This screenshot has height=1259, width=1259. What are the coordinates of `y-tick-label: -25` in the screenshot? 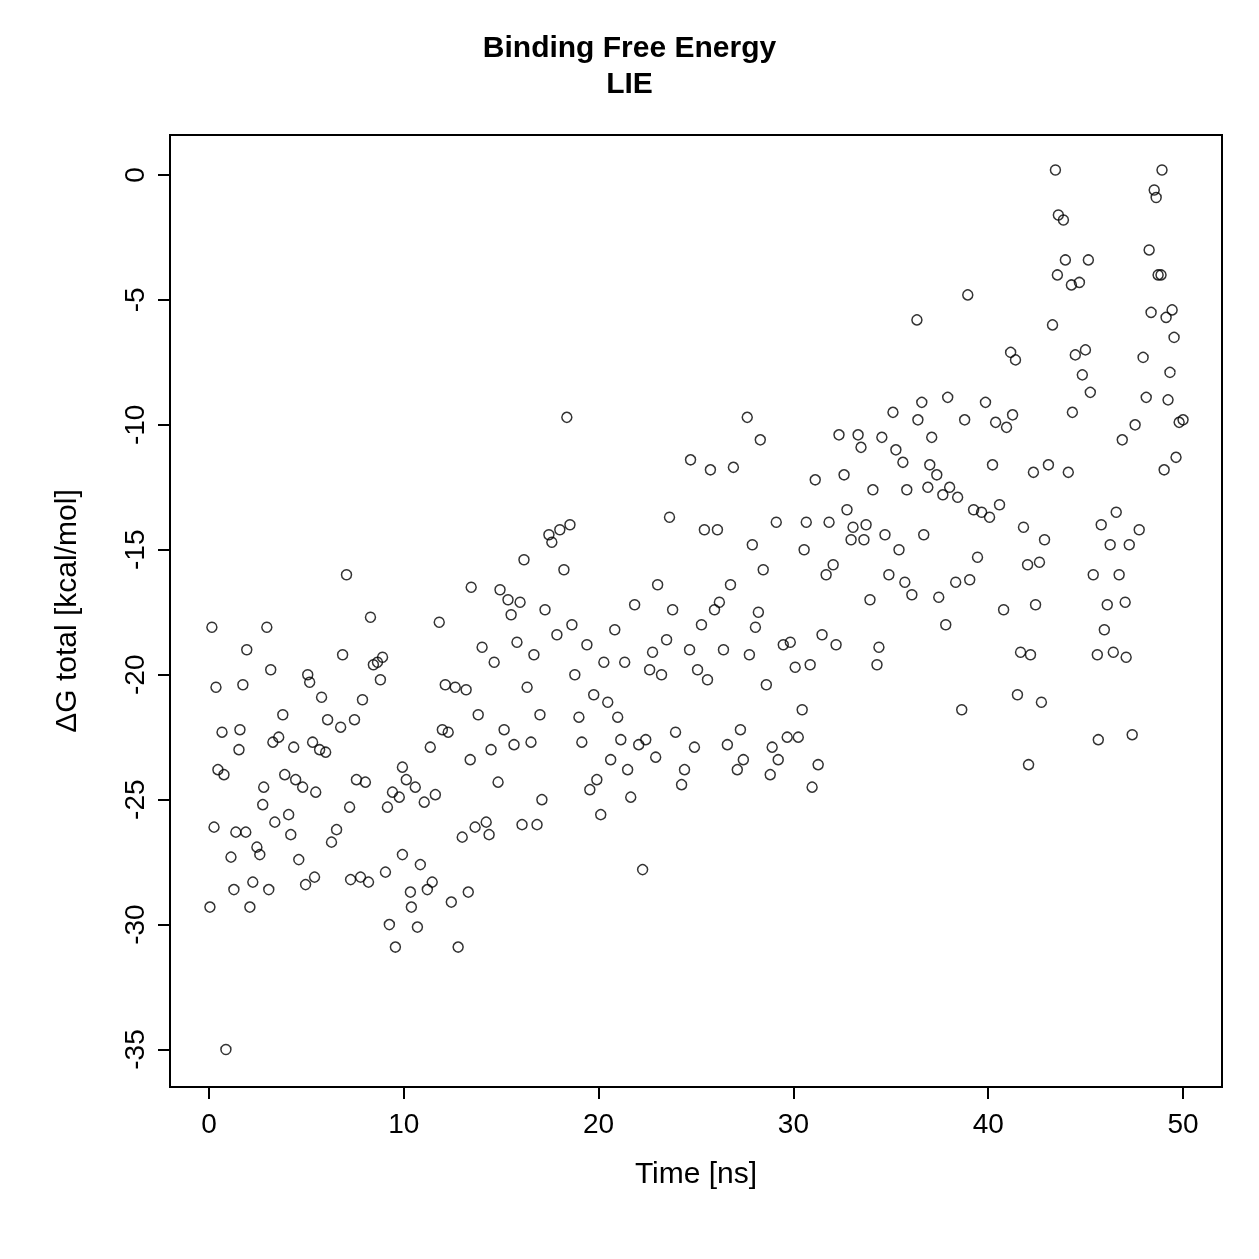 It's located at (134, 799).